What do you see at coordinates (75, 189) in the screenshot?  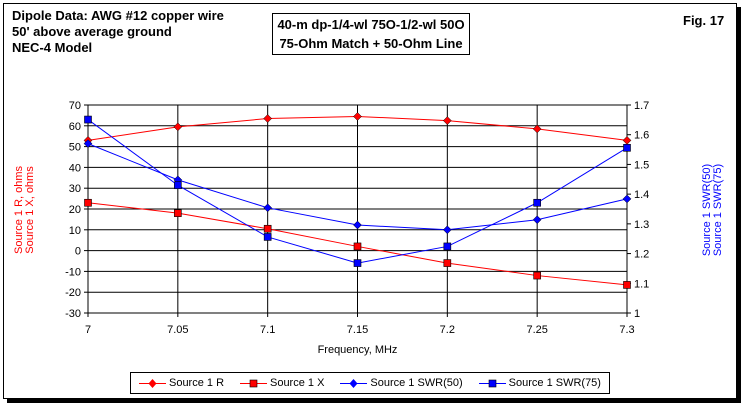 I see `y-tick-label-left: 30` at bounding box center [75, 189].